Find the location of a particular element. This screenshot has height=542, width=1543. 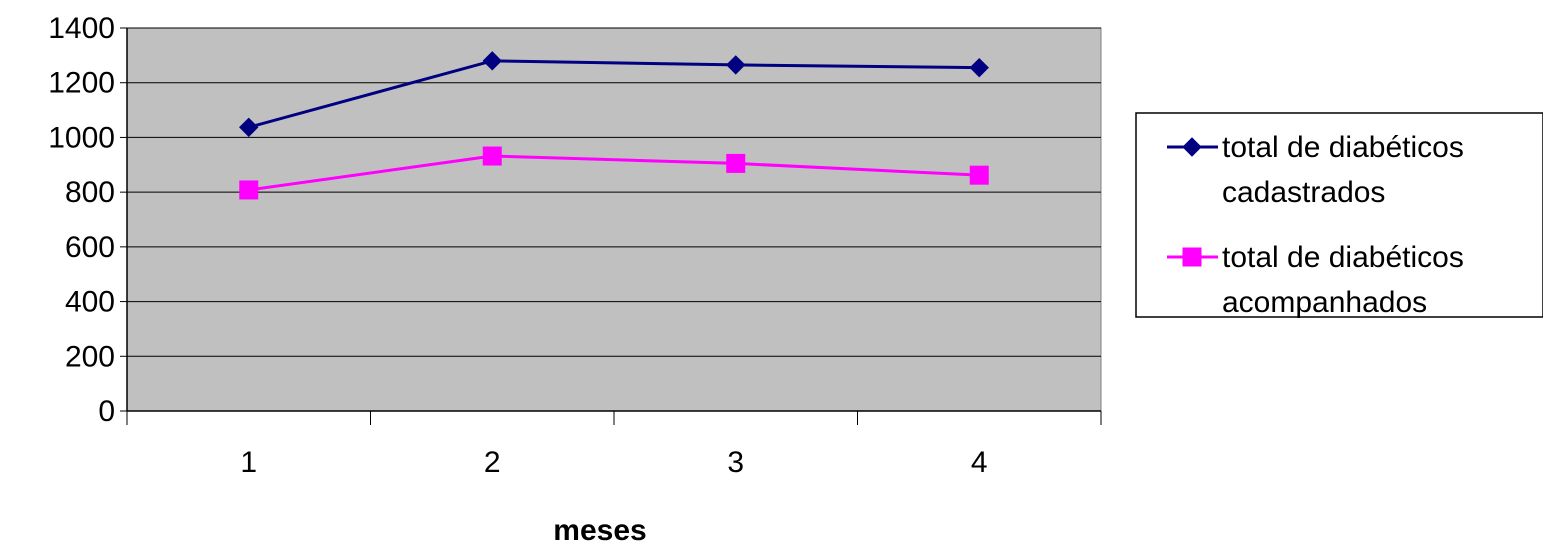

y-tick-label: 1200 is located at coordinates (81, 83).